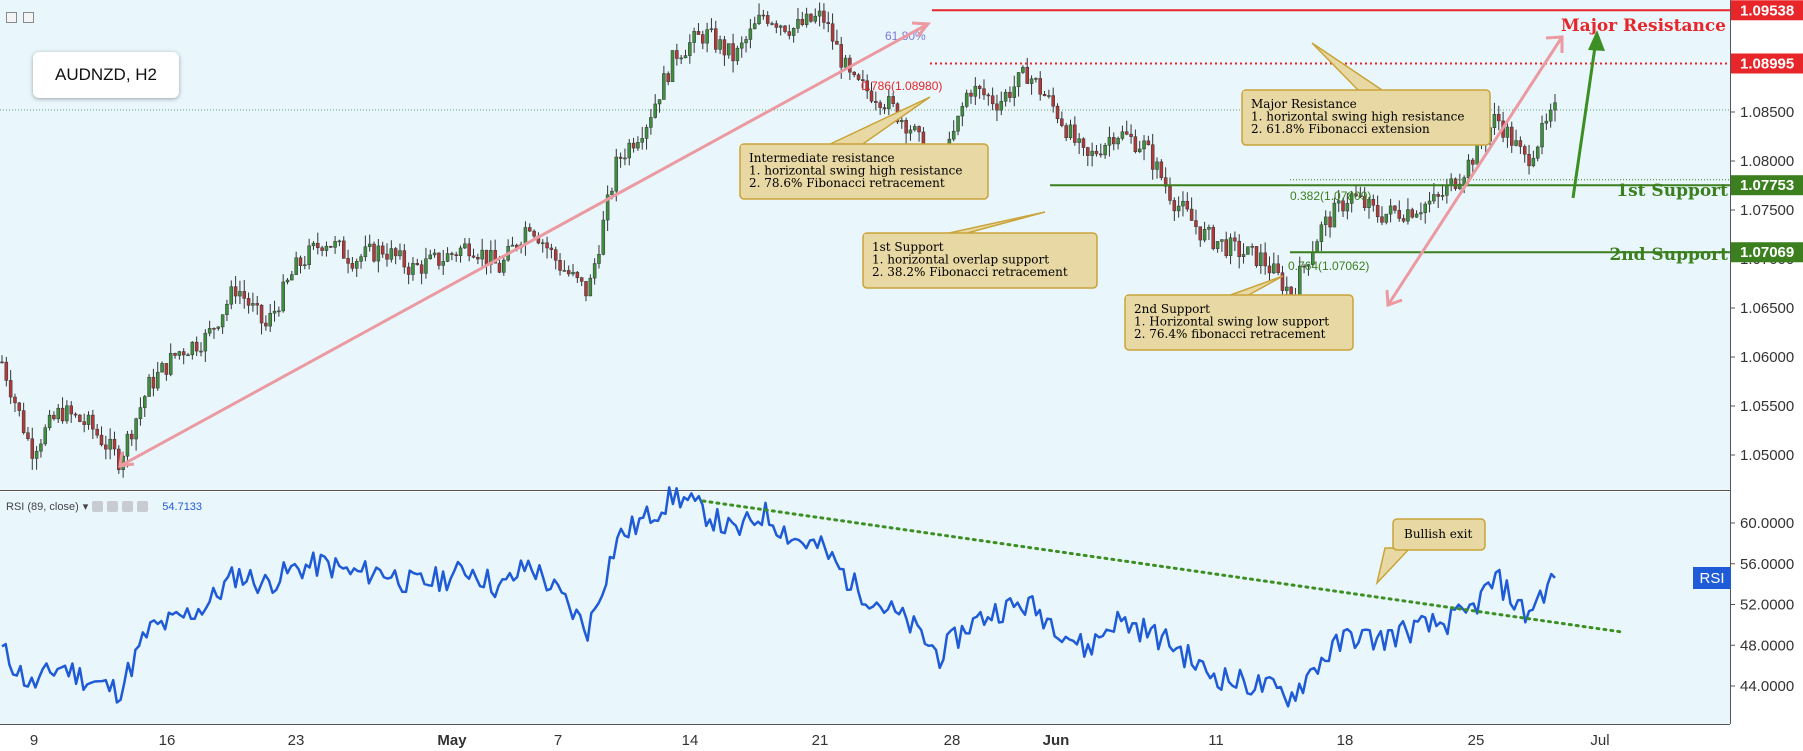 This screenshot has height=751, width=1803. I want to click on x-tick-label: 16, so click(167, 740).